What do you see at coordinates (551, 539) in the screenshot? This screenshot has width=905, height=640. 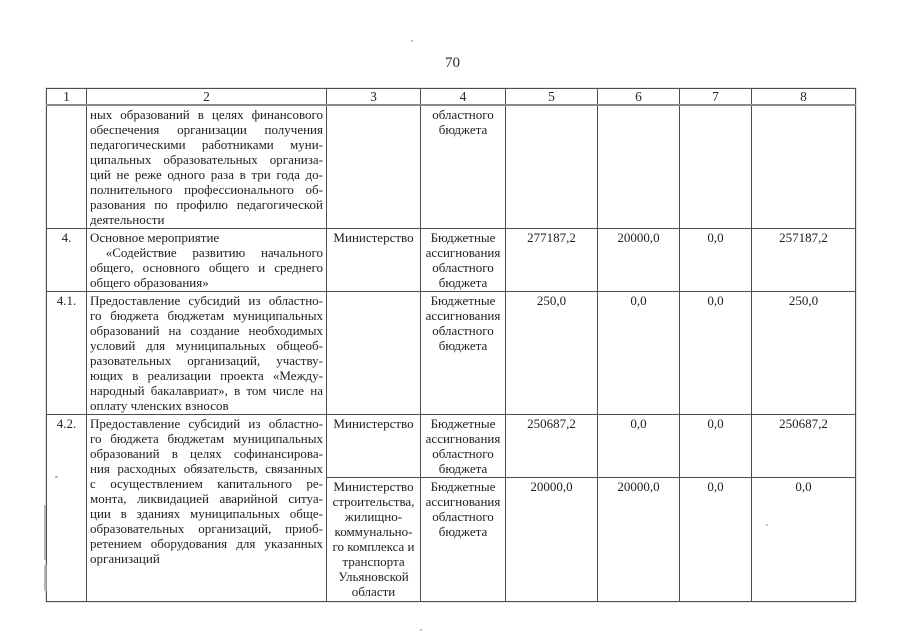 I see `cell-amount-total: 20000,0` at bounding box center [551, 539].